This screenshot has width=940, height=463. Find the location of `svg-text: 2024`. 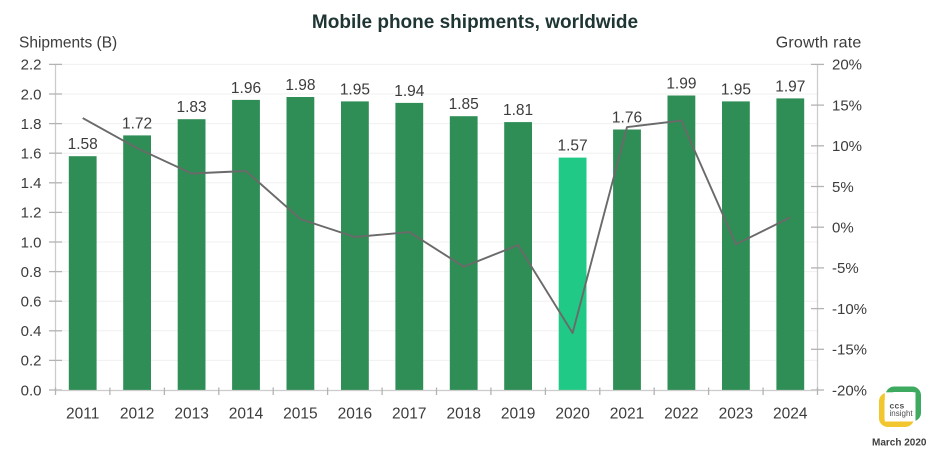

svg-text: 2024 is located at coordinates (790, 414).